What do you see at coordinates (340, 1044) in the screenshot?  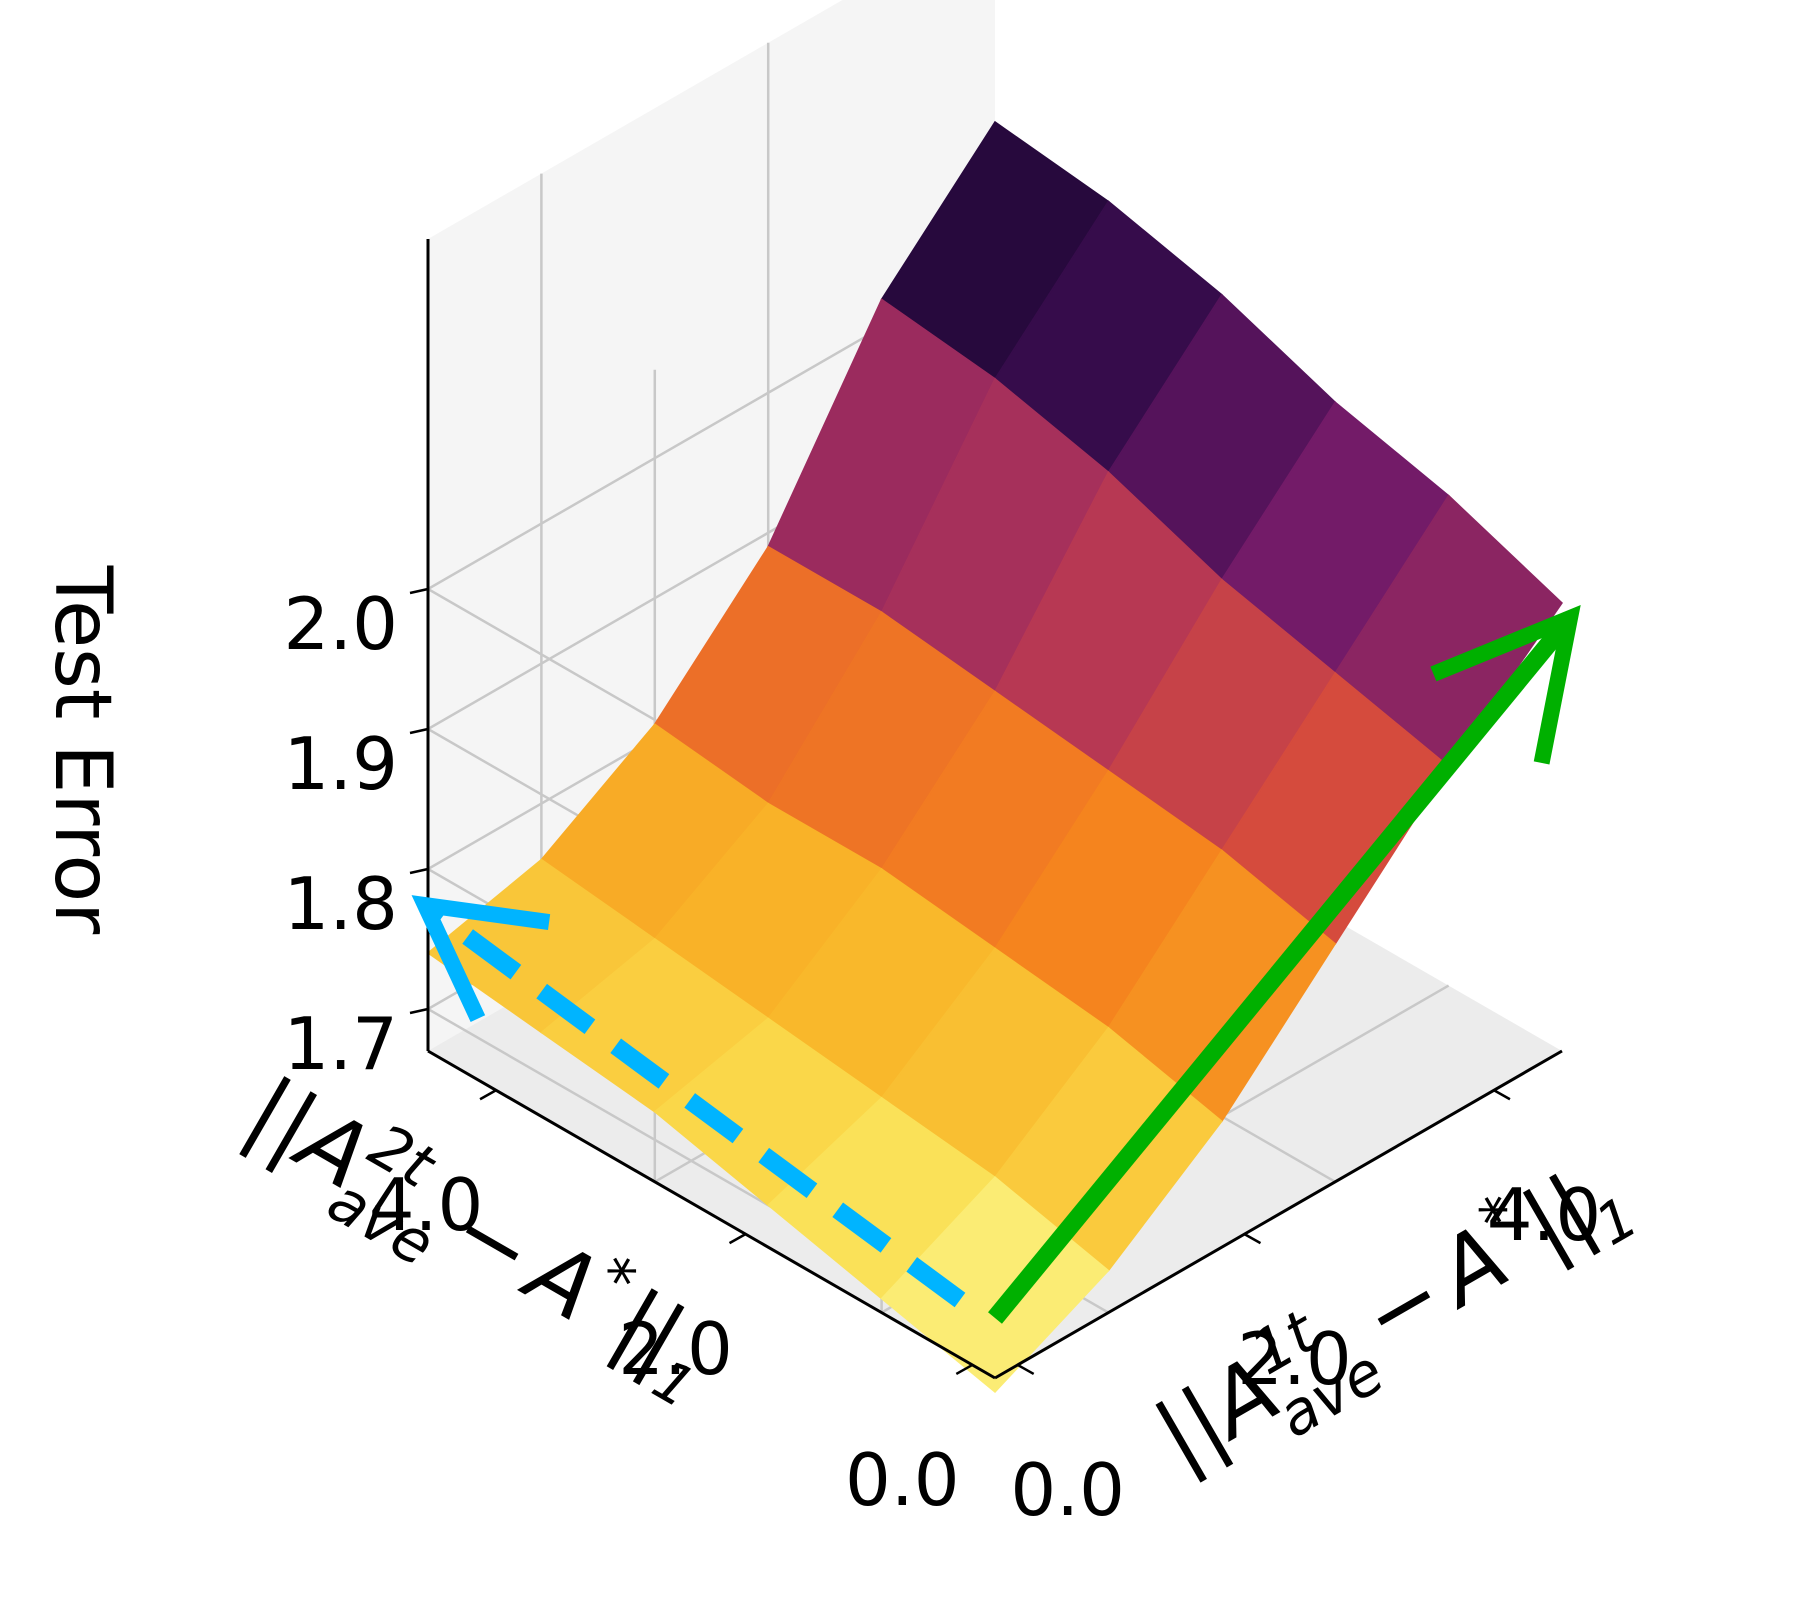 I see `z-tick-label-0: 1.7` at bounding box center [340, 1044].